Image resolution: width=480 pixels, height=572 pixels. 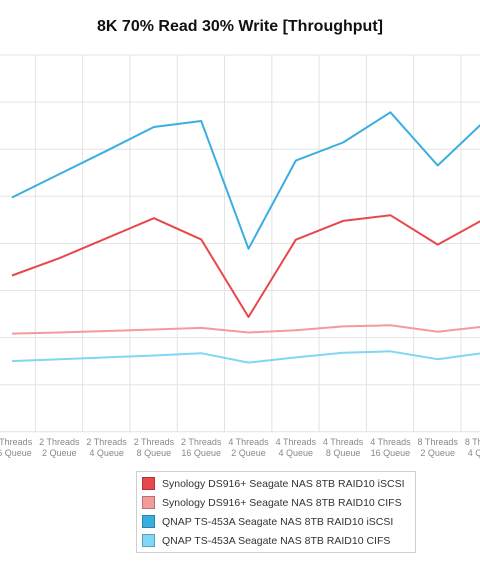 I want to click on chart-title: 8K 70% Read 30% Write [Throughput], so click(x=240, y=26).